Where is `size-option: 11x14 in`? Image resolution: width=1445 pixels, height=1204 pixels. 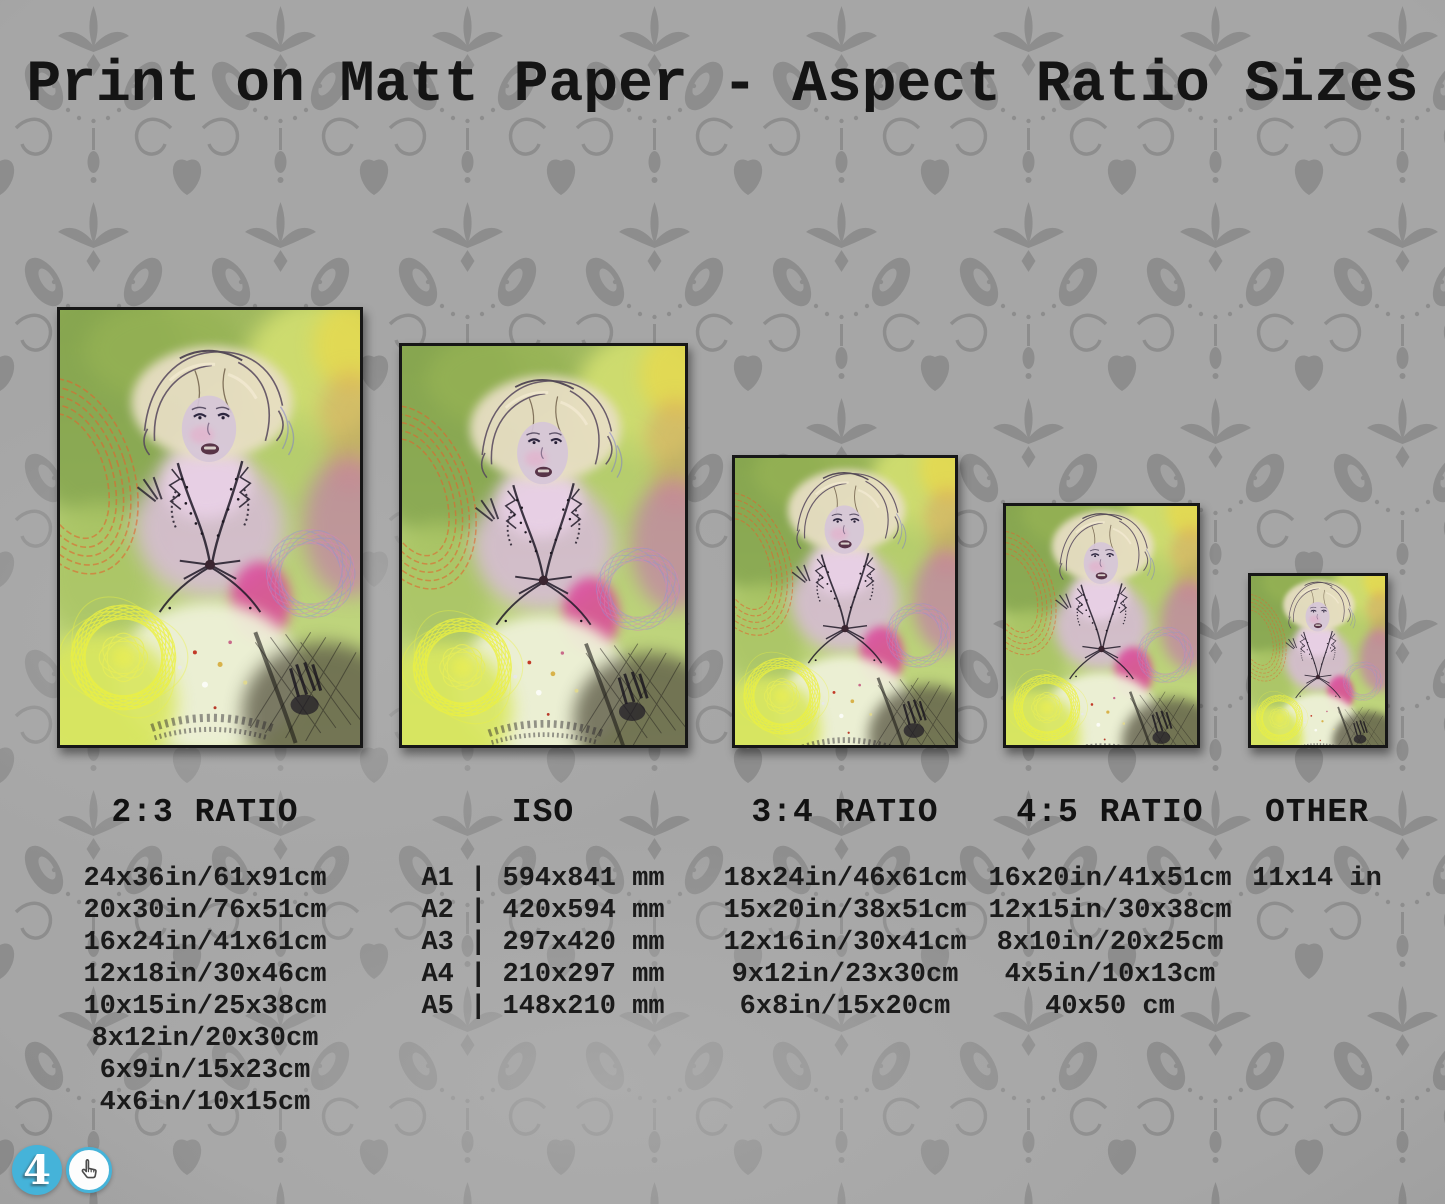 size-option: 11x14 in is located at coordinates (1317, 879).